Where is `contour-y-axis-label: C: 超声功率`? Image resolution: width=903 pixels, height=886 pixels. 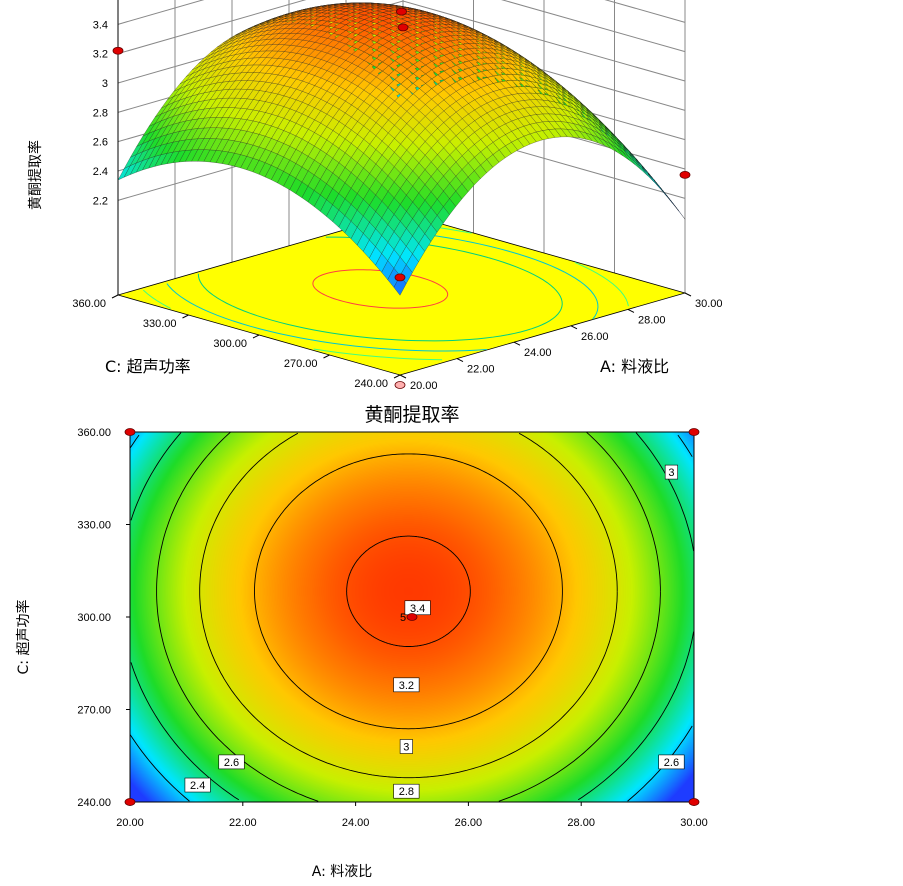
contour-y-axis-label: C: 超声功率 is located at coordinates (23, 637).